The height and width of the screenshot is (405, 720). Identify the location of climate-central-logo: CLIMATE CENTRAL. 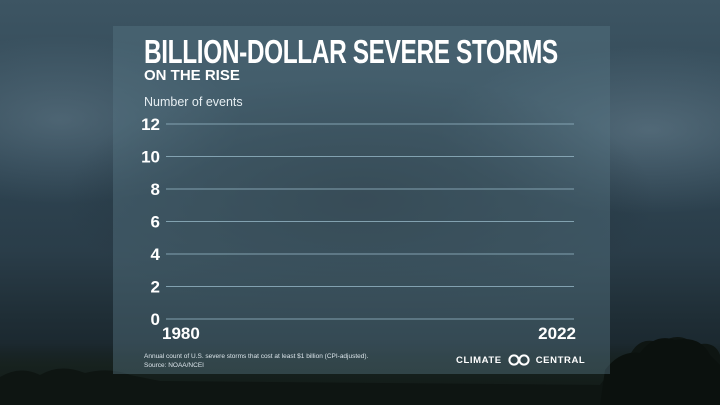
(520, 360).